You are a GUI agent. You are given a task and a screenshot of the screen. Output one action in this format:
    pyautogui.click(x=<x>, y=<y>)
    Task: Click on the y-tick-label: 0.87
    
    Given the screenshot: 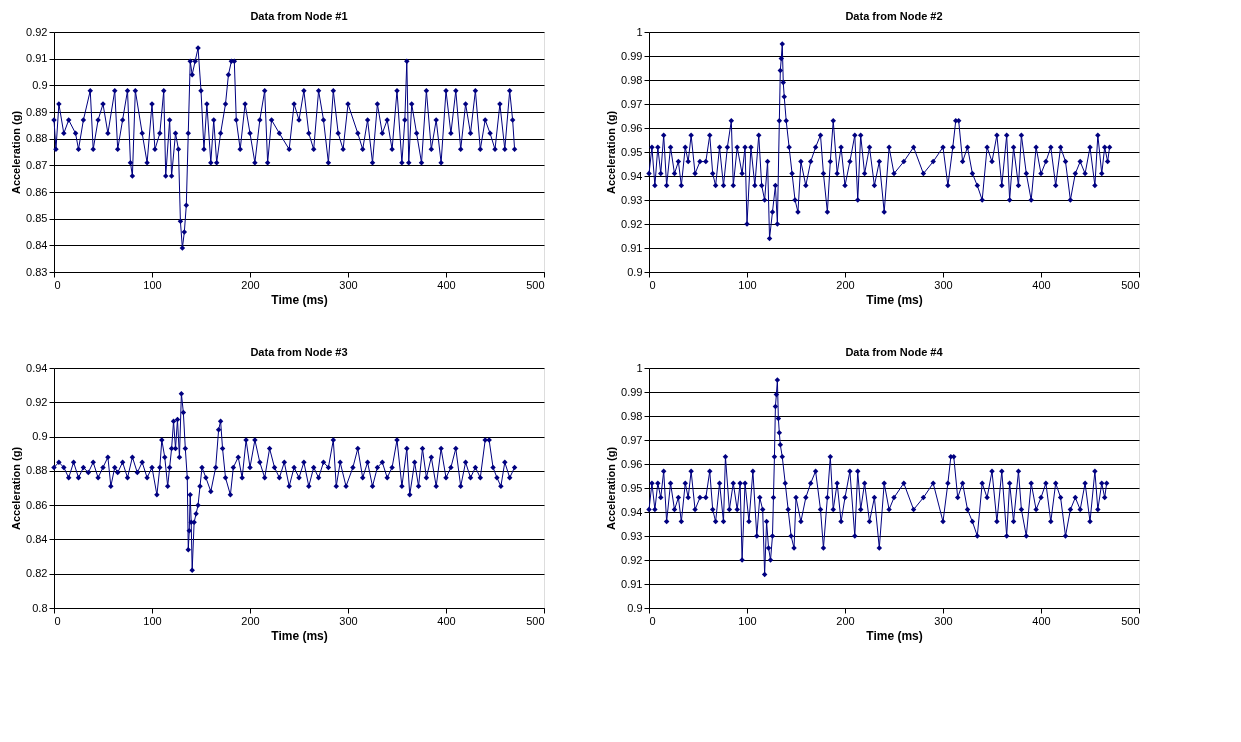 What is the action you would take?
    pyautogui.click(x=37, y=164)
    